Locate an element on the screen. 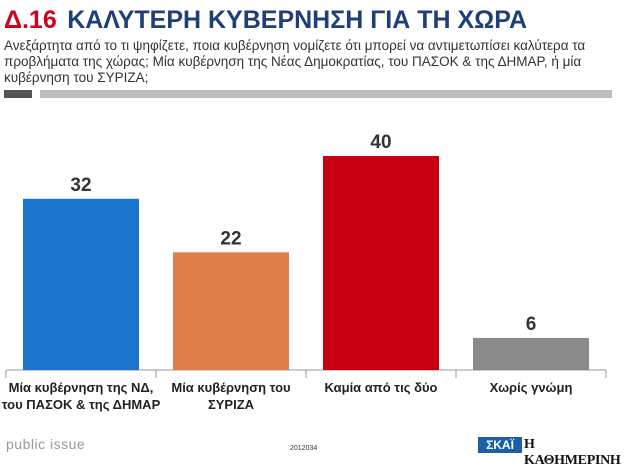 The image size is (626, 469). separator-light is located at coordinates (326, 94).